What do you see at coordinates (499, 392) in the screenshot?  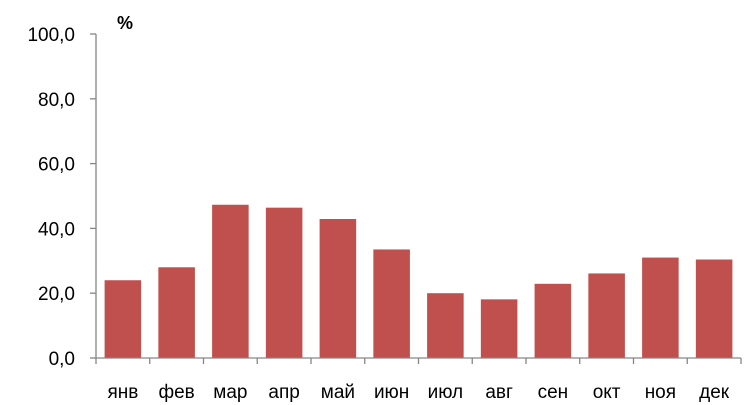 I see `x-category-label: авг` at bounding box center [499, 392].